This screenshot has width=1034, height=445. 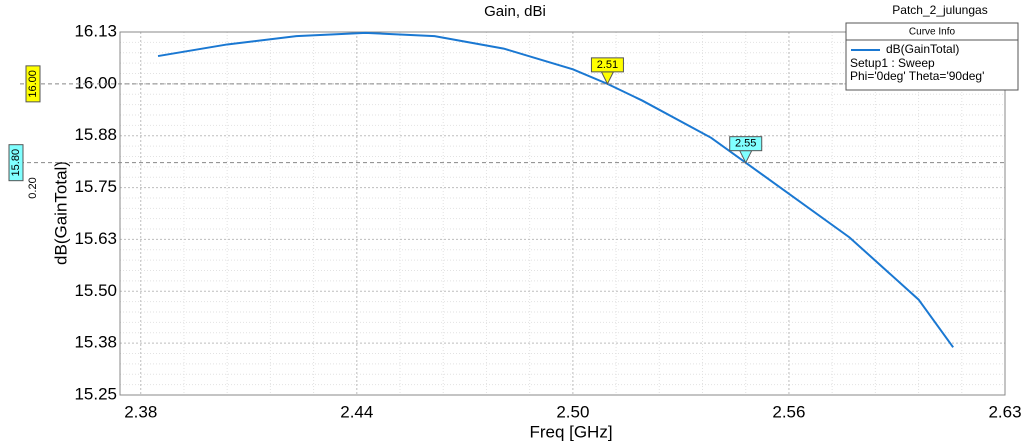 What do you see at coordinates (95, 393) in the screenshot?
I see `y-tick-label: 15.25` at bounding box center [95, 393].